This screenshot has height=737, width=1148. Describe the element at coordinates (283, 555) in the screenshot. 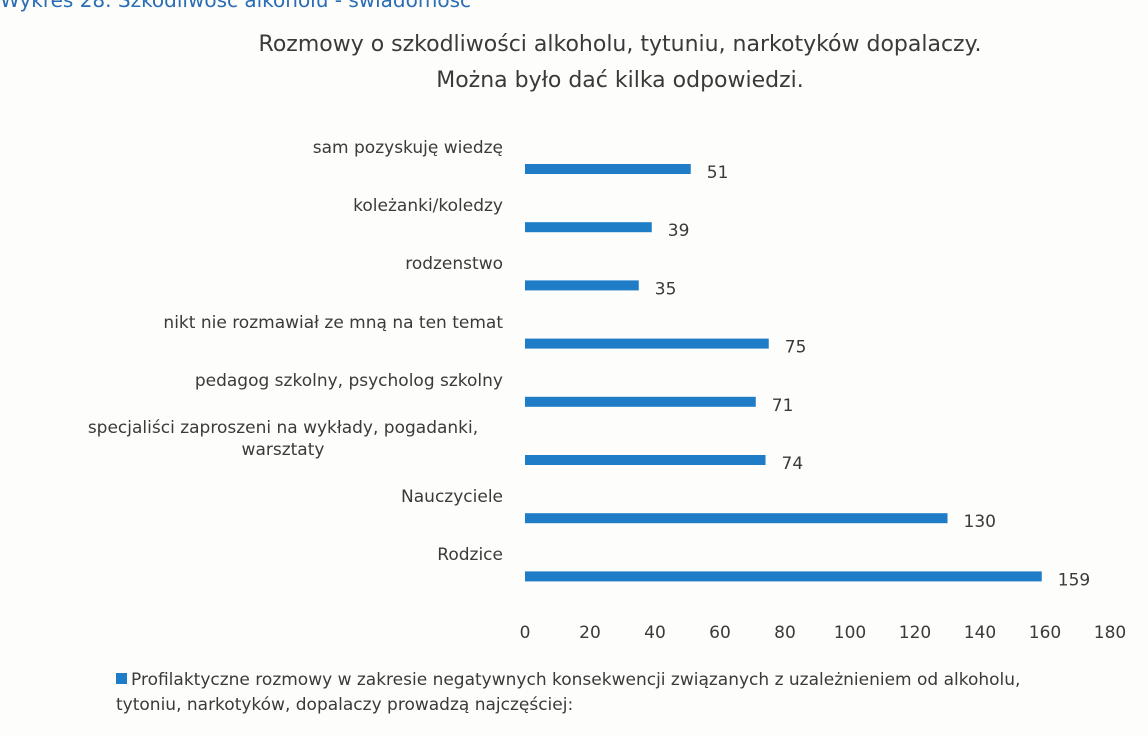

I see `category-row: Rodzice` at that location.